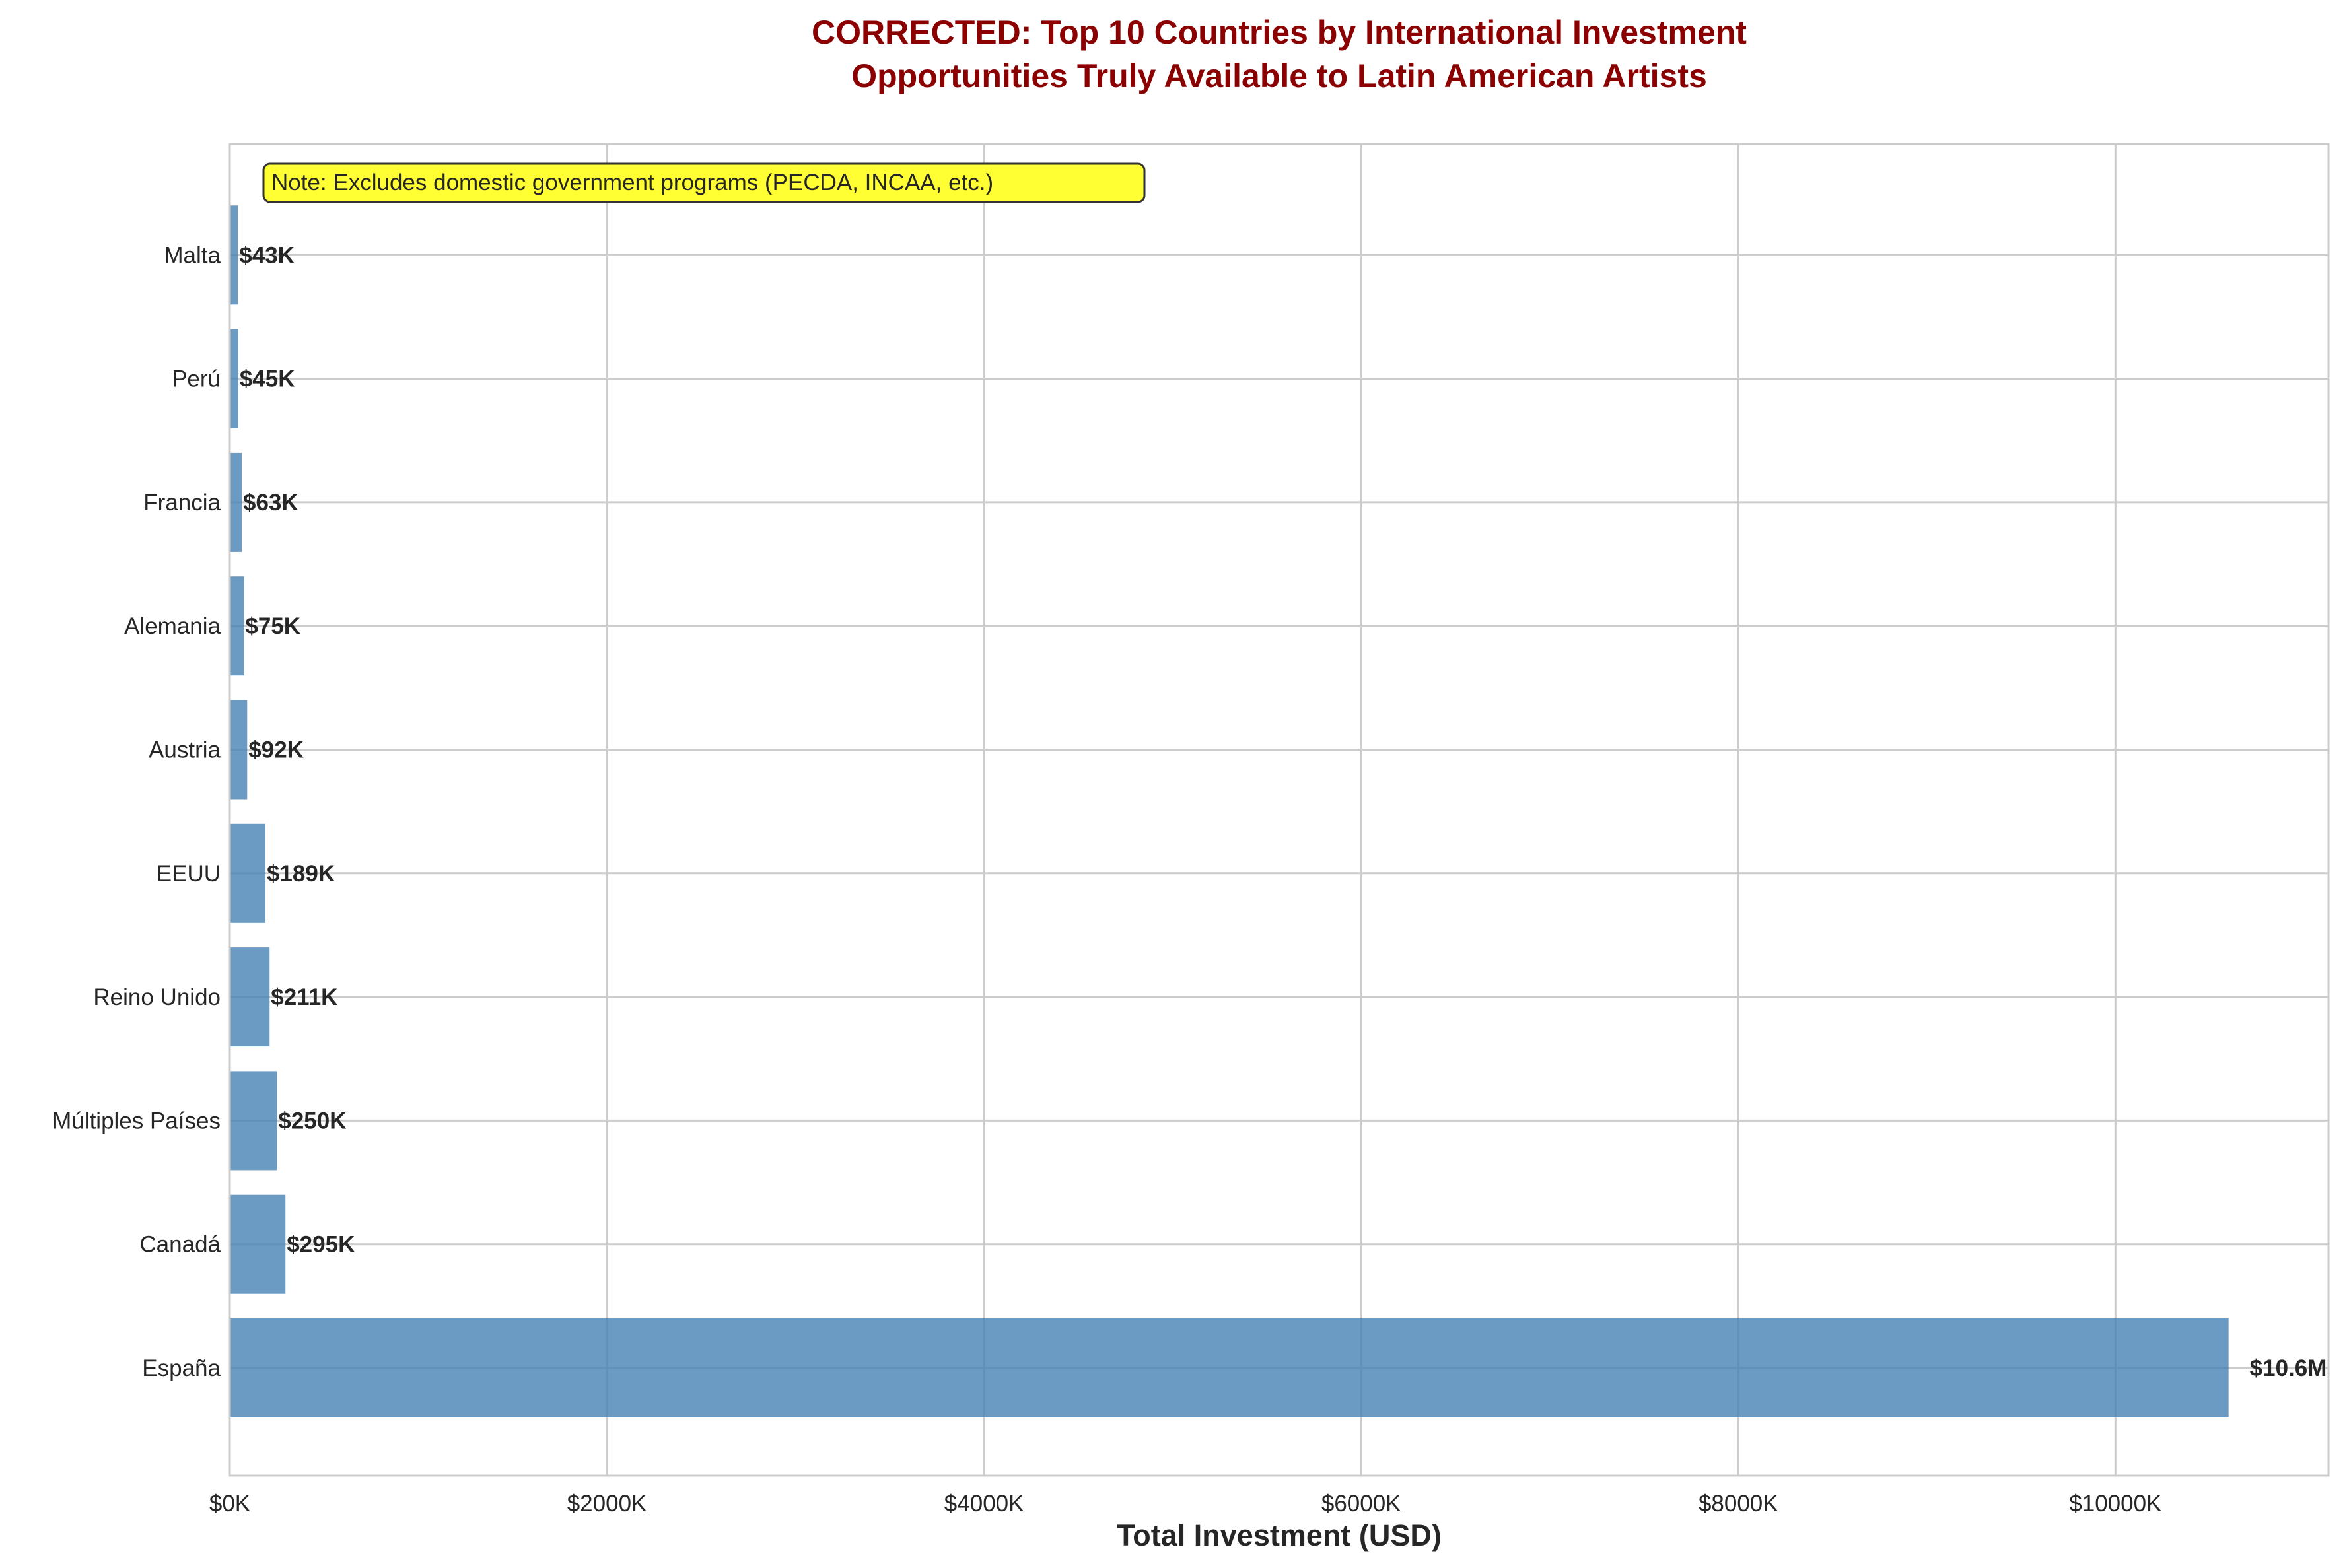  Describe the element at coordinates (2288, 1368) in the screenshot. I see `data-label: $10.6M` at that location.